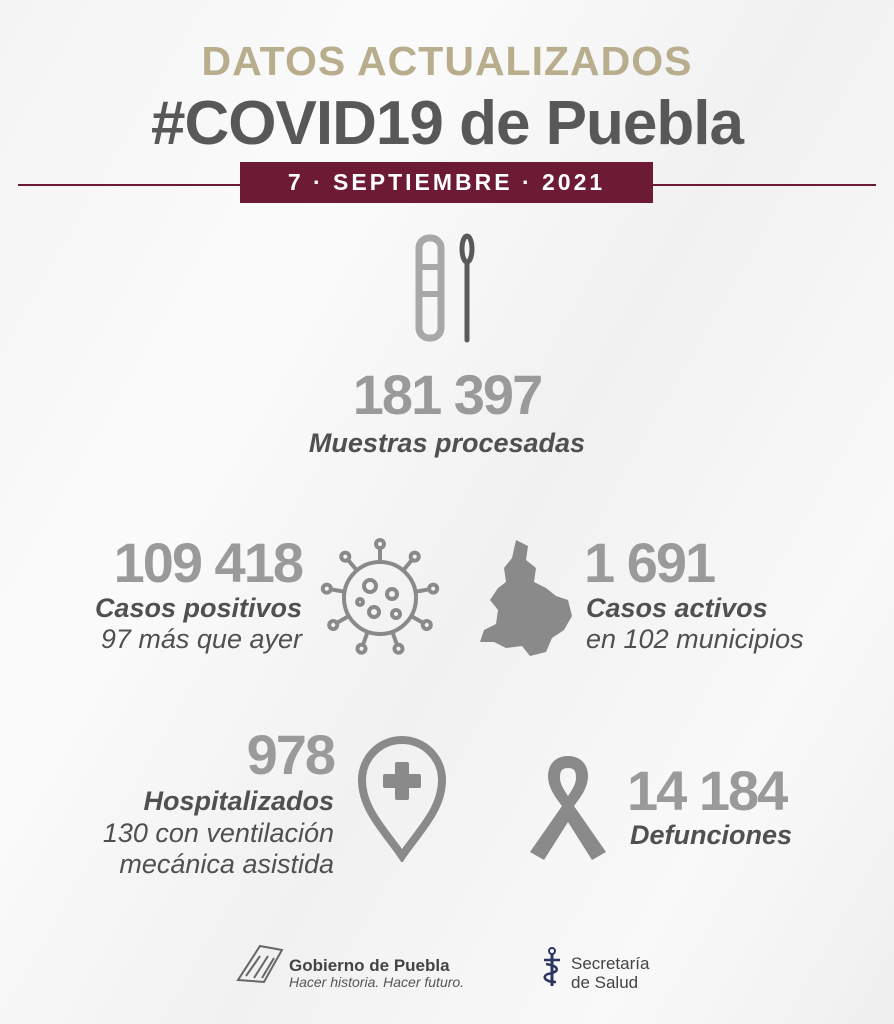 This screenshot has width=894, height=1024. Describe the element at coordinates (650, 562) in the screenshot. I see `active-value: 1 691` at that location.